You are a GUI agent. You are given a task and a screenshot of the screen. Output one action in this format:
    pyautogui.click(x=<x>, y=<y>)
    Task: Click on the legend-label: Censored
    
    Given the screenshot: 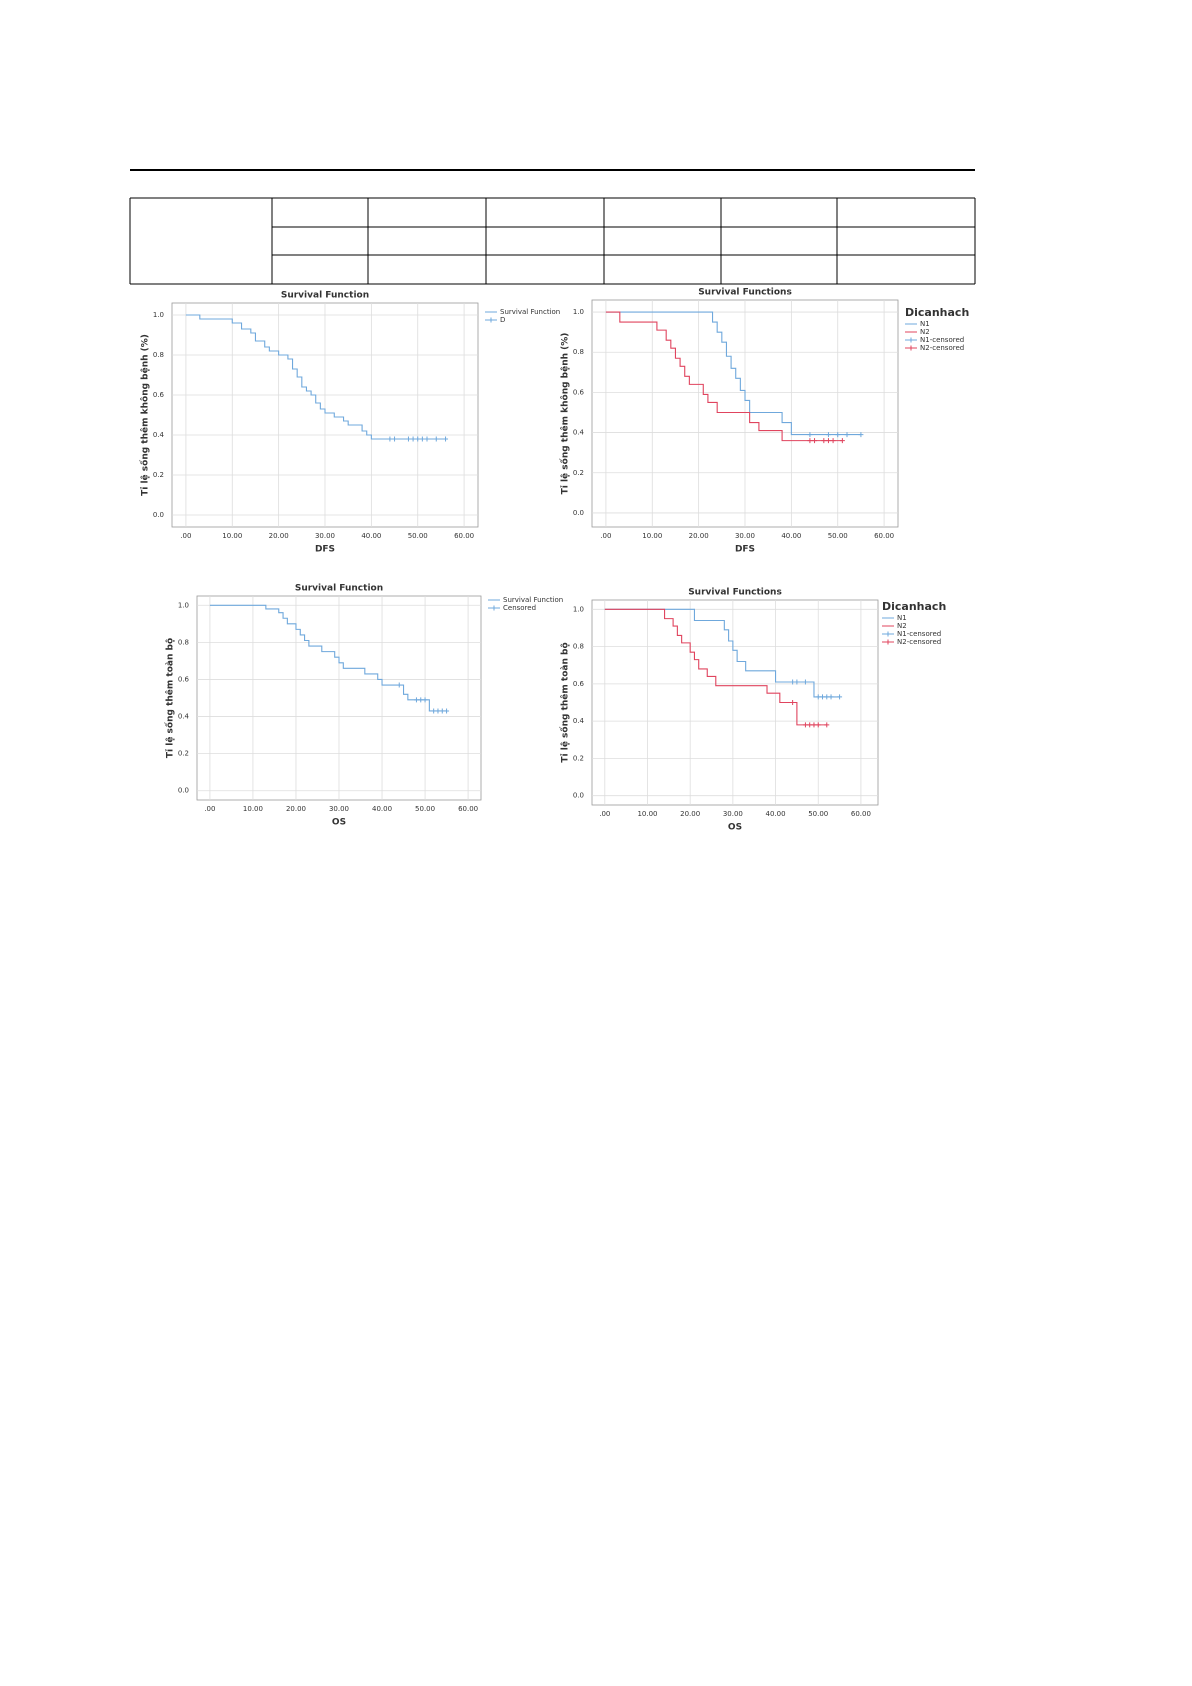 What is the action you would take?
    pyautogui.click(x=519, y=608)
    